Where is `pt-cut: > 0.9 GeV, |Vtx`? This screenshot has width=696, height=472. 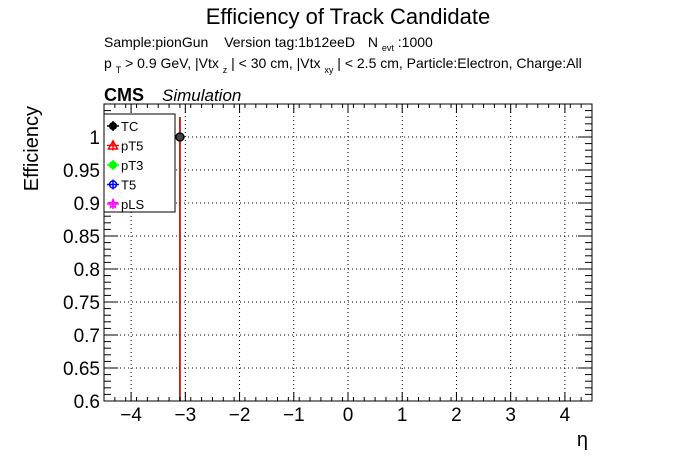 pt-cut: > 0.9 GeV, |Vtx is located at coordinates (172, 63).